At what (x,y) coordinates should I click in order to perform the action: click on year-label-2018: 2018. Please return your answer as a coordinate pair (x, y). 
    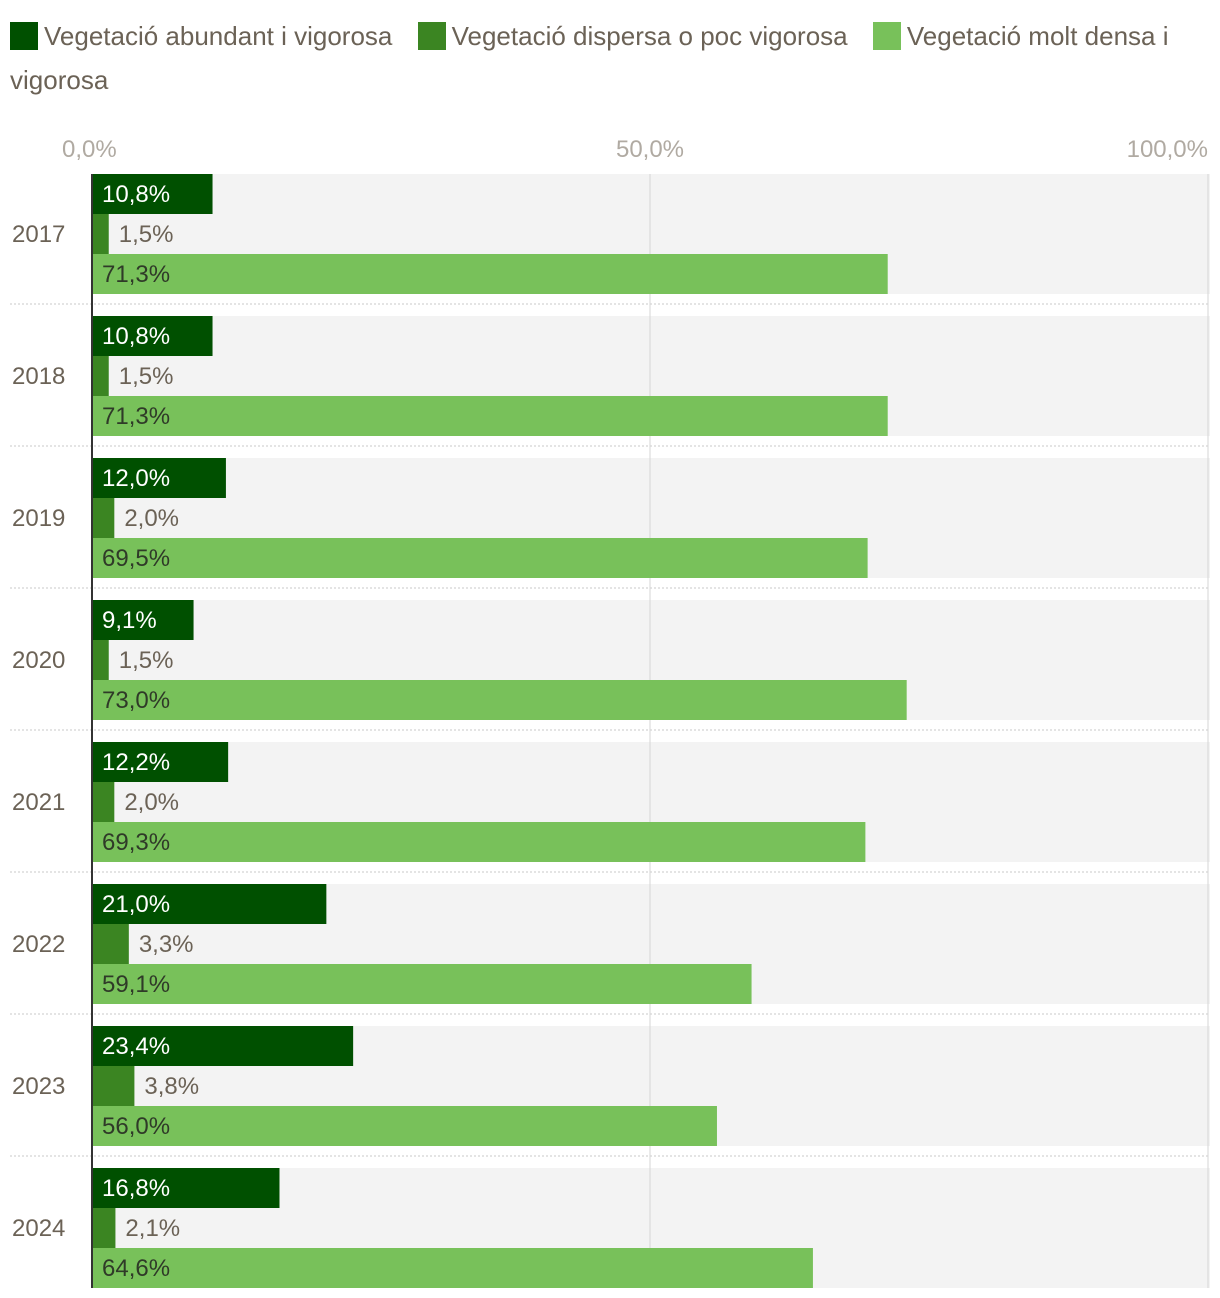
    Looking at the image, I should click on (38, 376).